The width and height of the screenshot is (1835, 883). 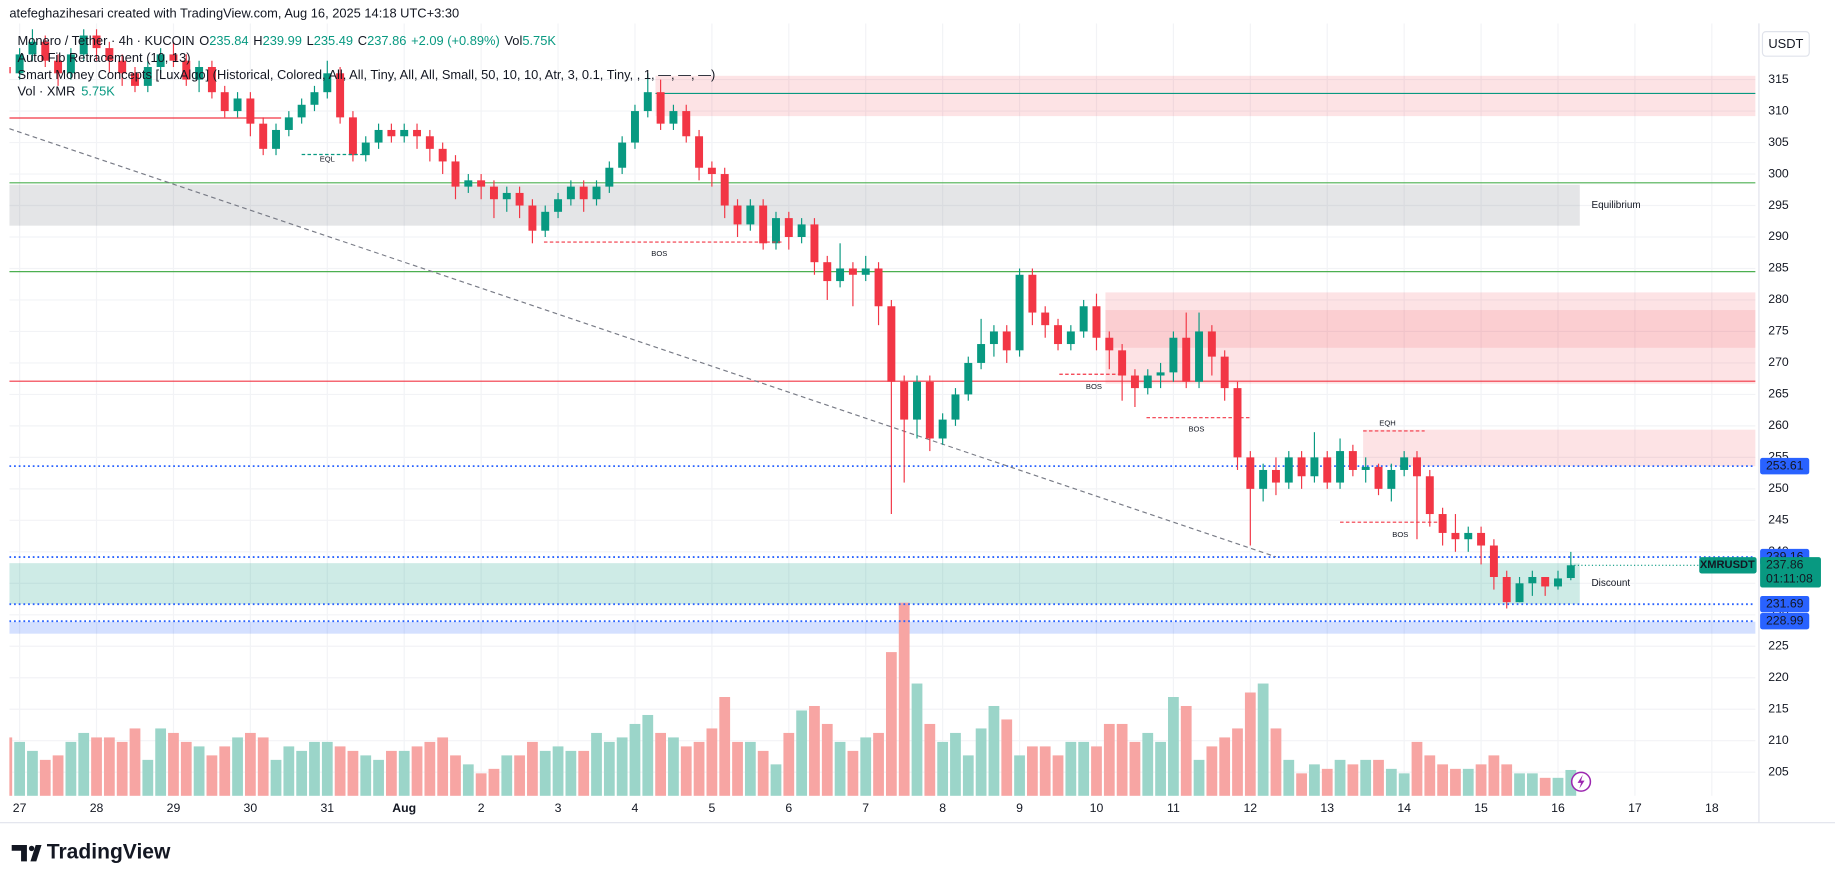 I want to click on tradingview-logo: TradingView, so click(x=91, y=852).